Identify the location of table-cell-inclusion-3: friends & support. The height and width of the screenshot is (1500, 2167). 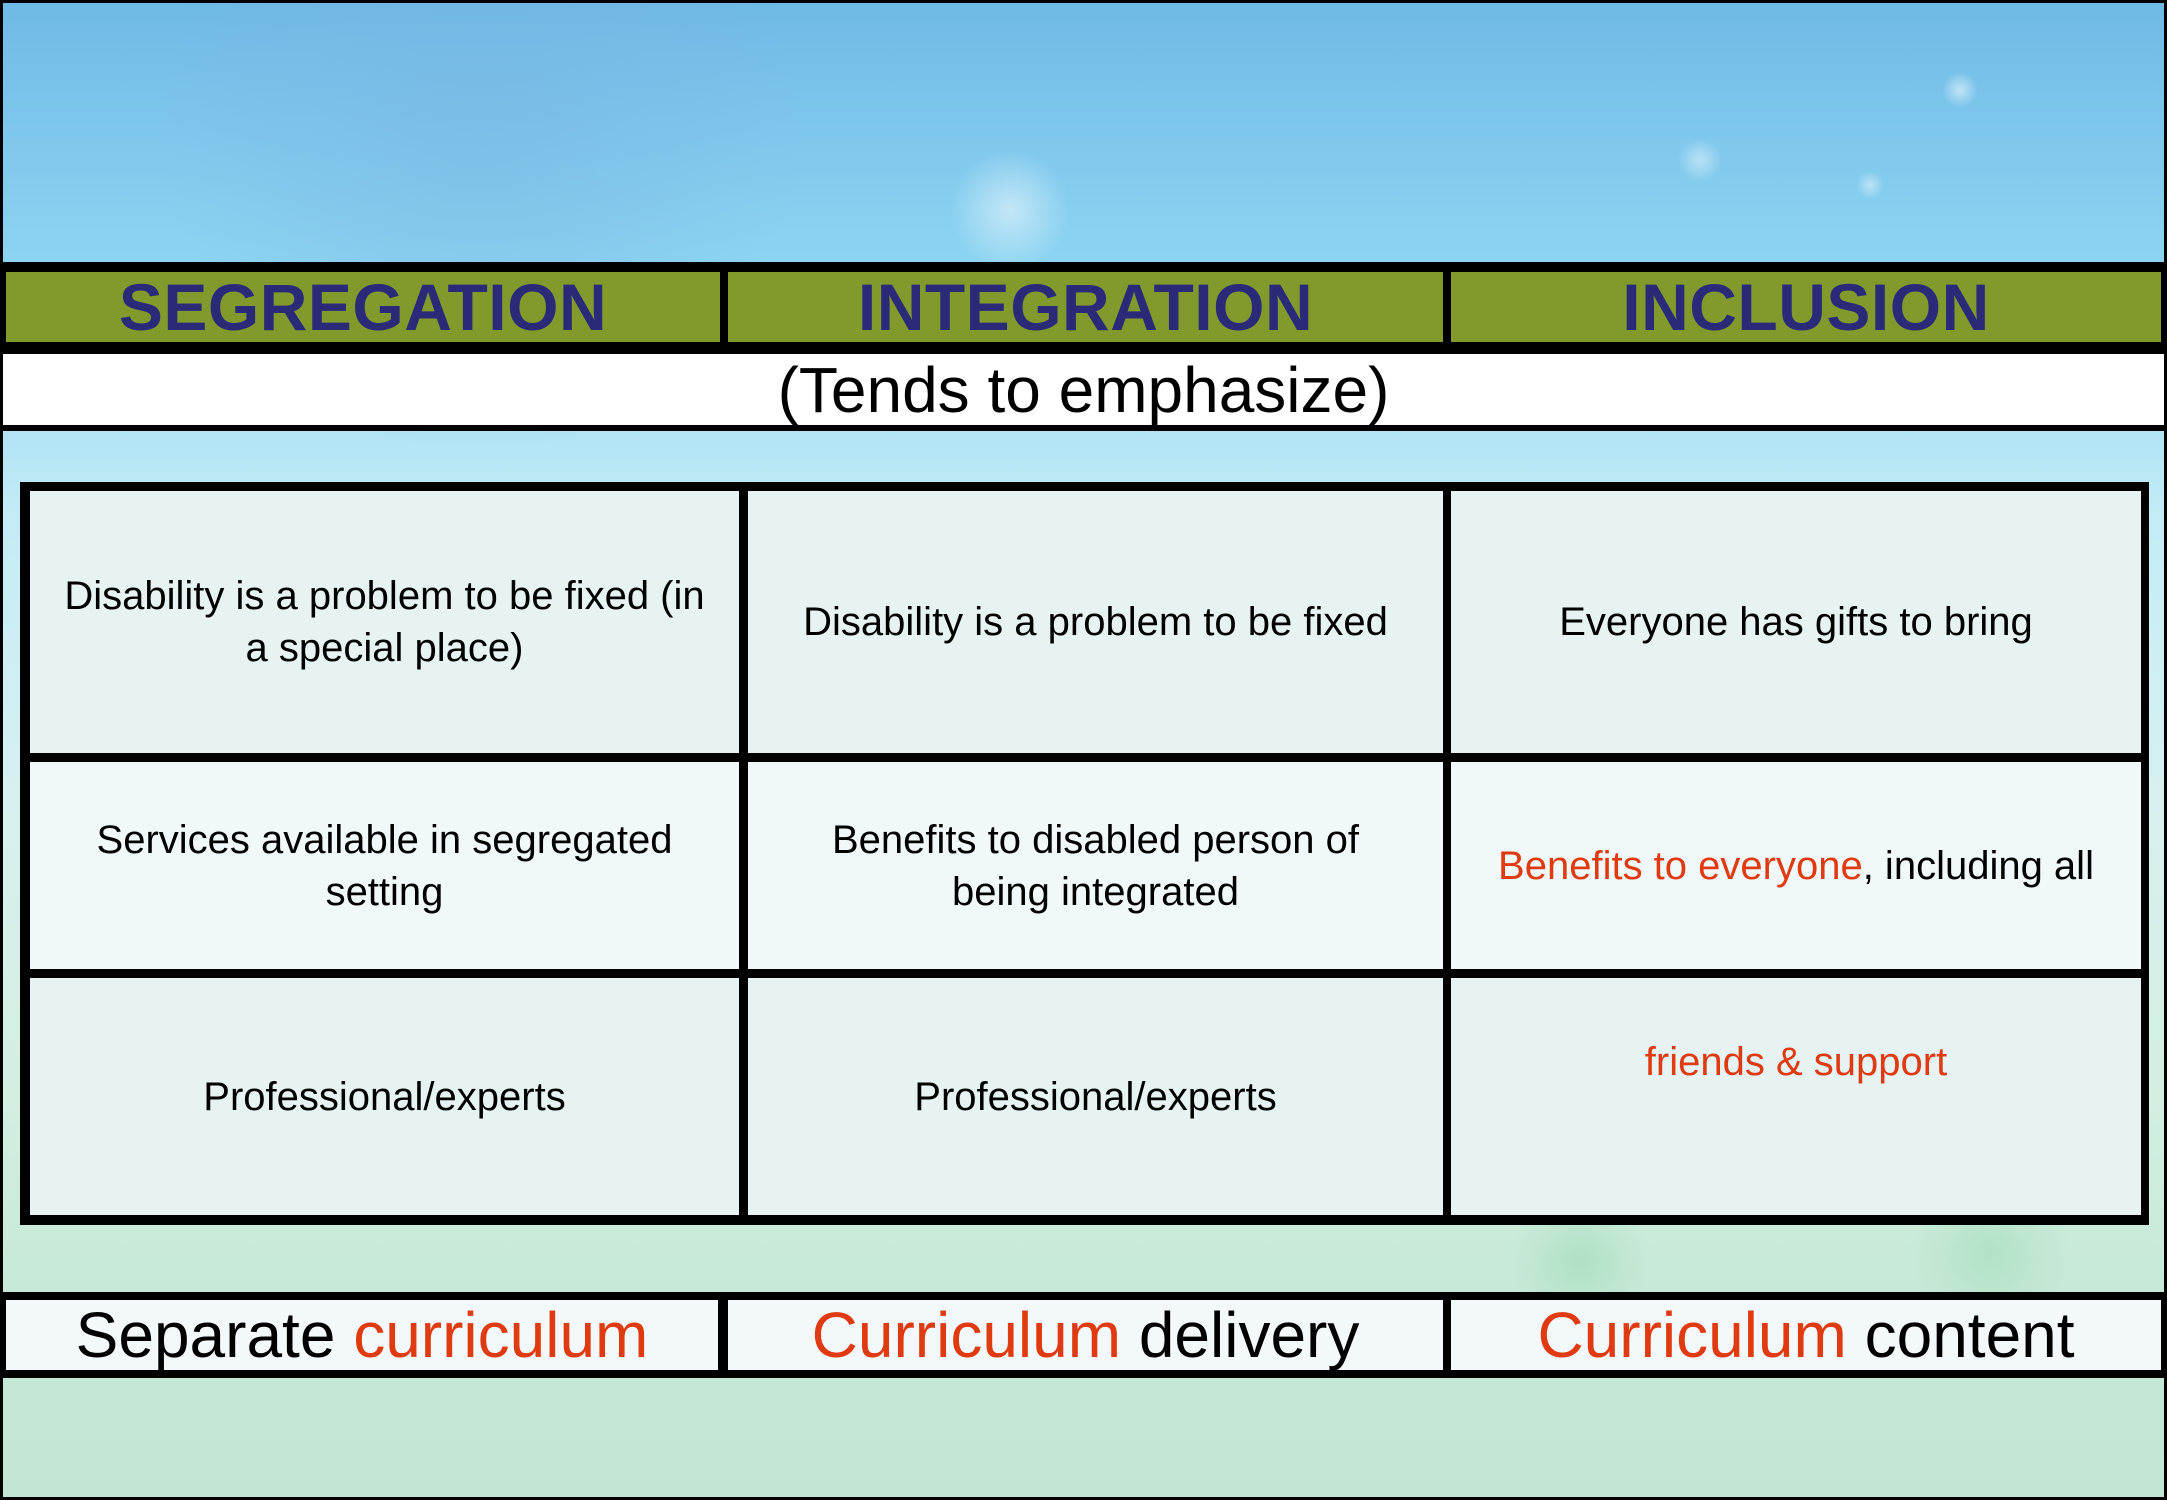
(1796, 1096).